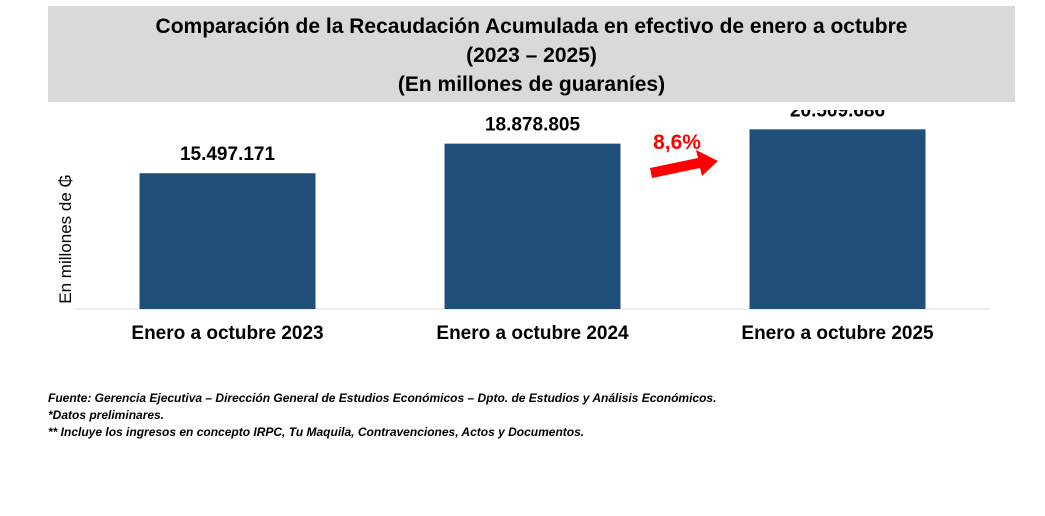  Describe the element at coordinates (106, 415) in the screenshot. I see `footer-note-preliminary: *Datos preliminares.` at that location.